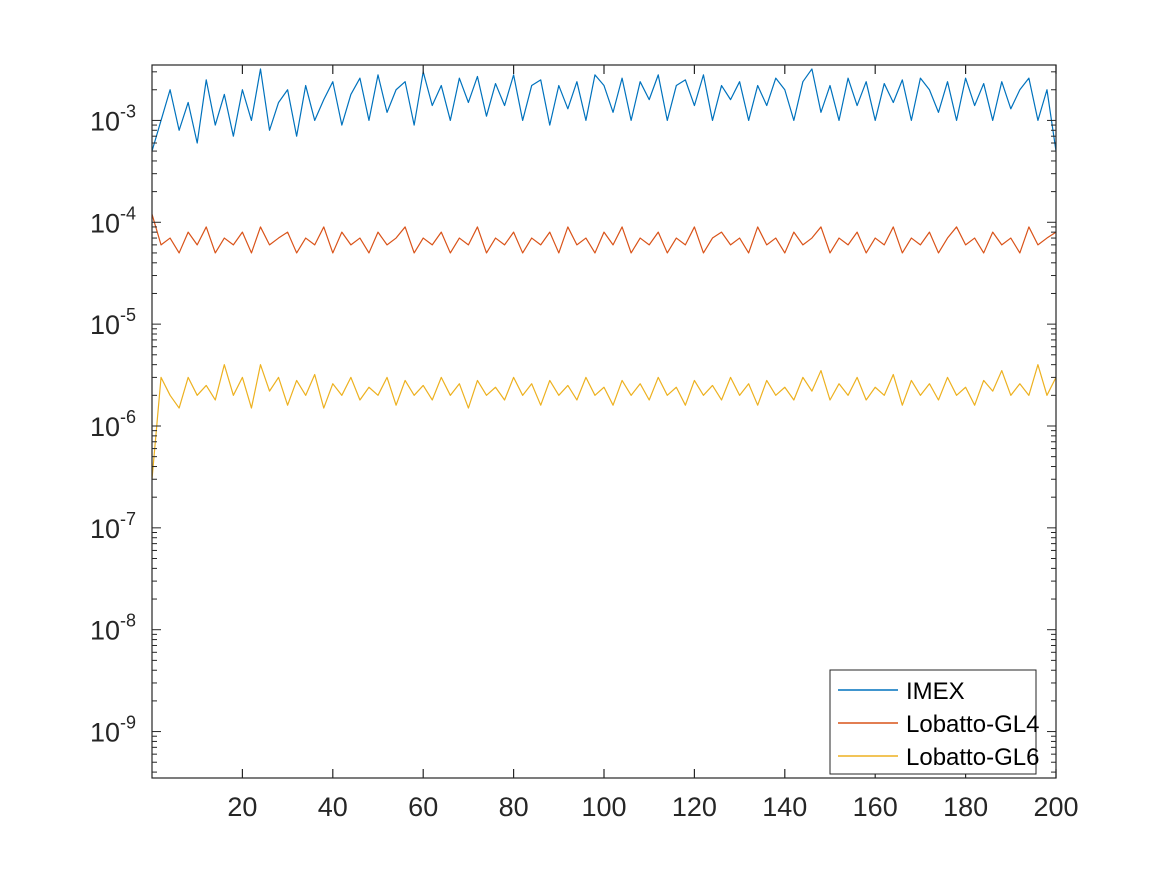  What do you see at coordinates (1055, 807) in the screenshot?
I see `x-tick-label: 200` at bounding box center [1055, 807].